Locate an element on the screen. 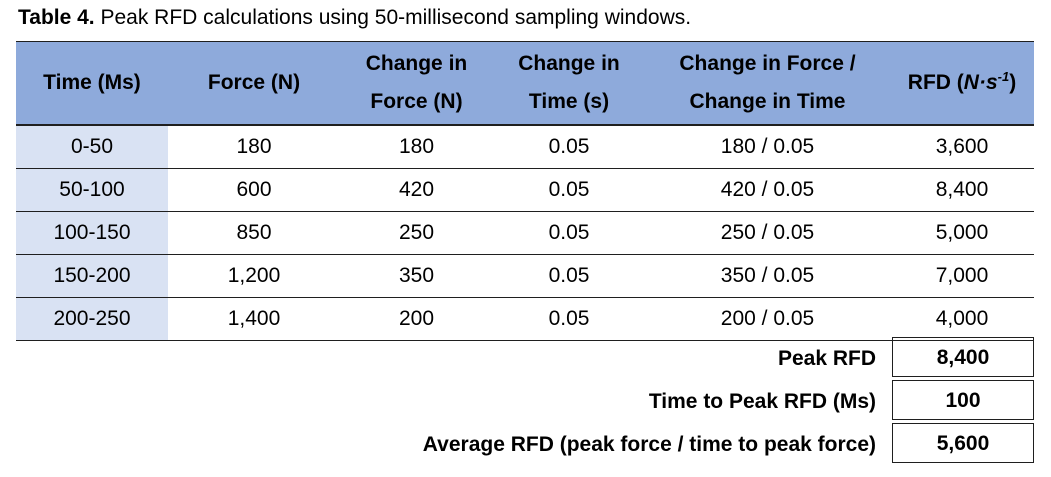 The width and height of the screenshot is (1051, 477). cell-time: 0-50 is located at coordinates (92, 146).